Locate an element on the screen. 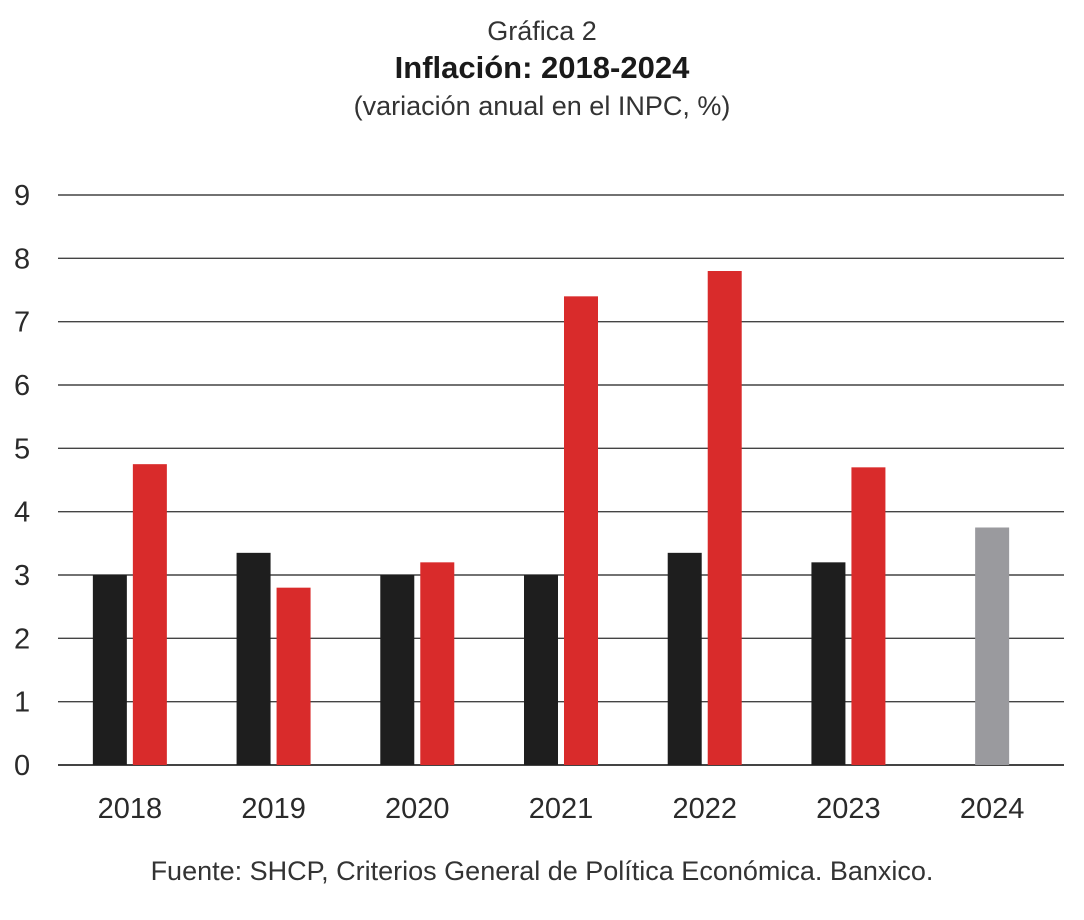  y-tick-label: 6 is located at coordinates (22, 386).